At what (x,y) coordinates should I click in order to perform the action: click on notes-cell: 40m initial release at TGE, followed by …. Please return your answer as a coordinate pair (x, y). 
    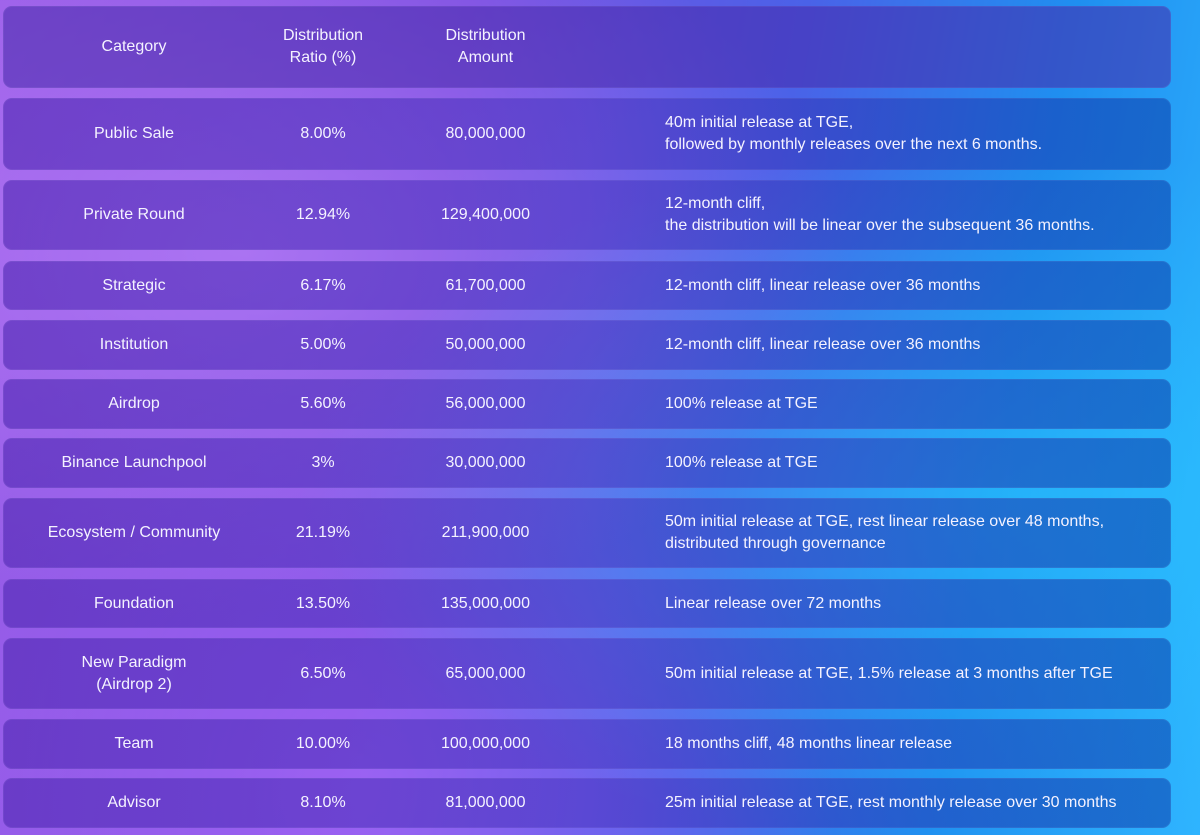
    Looking at the image, I should click on (854, 133).